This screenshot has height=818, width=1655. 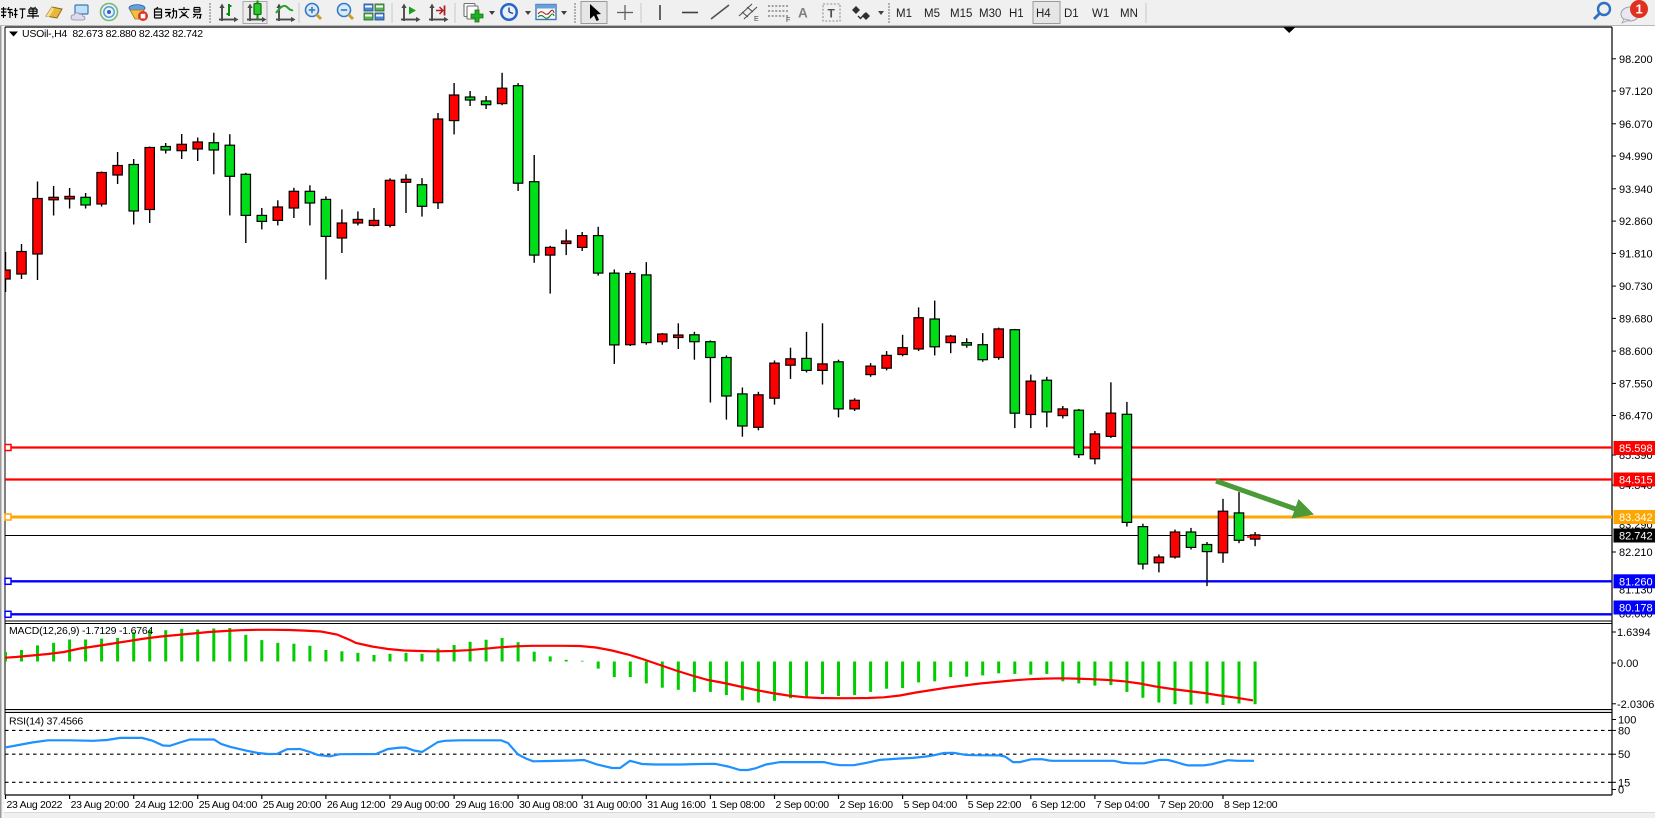 What do you see at coordinates (420, 805) in the screenshot?
I see `svg-text: 29 Aug 00:00` at bounding box center [420, 805].